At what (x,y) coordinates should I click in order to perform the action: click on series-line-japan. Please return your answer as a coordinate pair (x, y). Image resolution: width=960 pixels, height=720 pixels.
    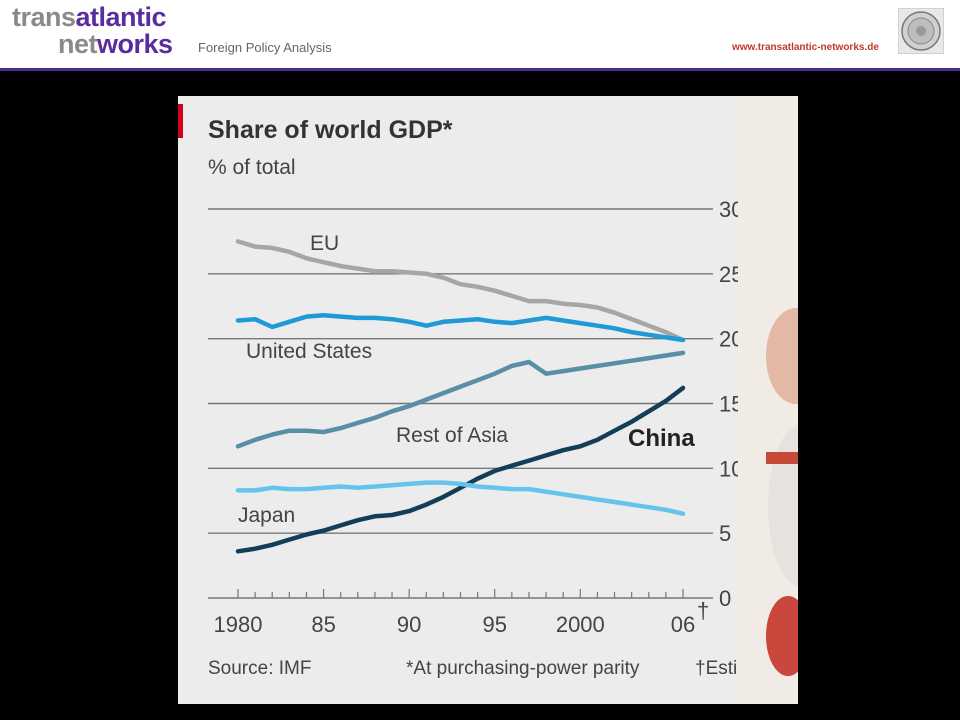
    Looking at the image, I should click on (460, 498).